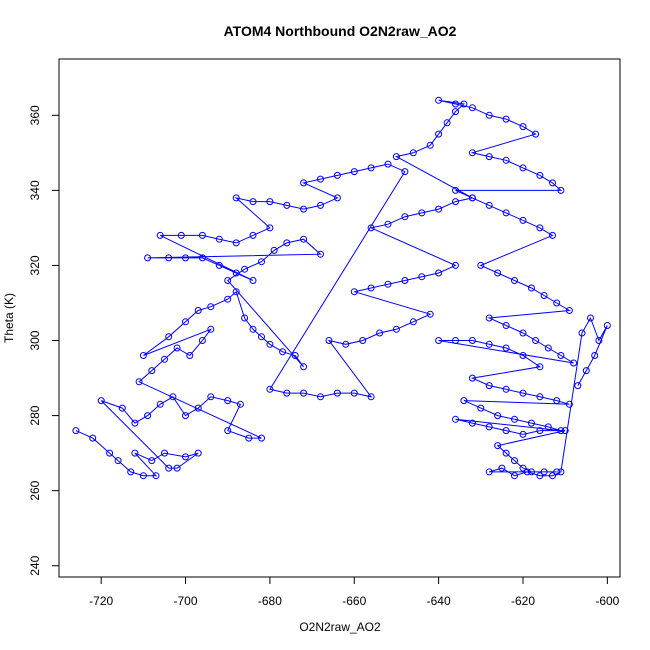 The image size is (650, 650). What do you see at coordinates (186, 601) in the screenshot?
I see `x-tick-label: -700` at bounding box center [186, 601].